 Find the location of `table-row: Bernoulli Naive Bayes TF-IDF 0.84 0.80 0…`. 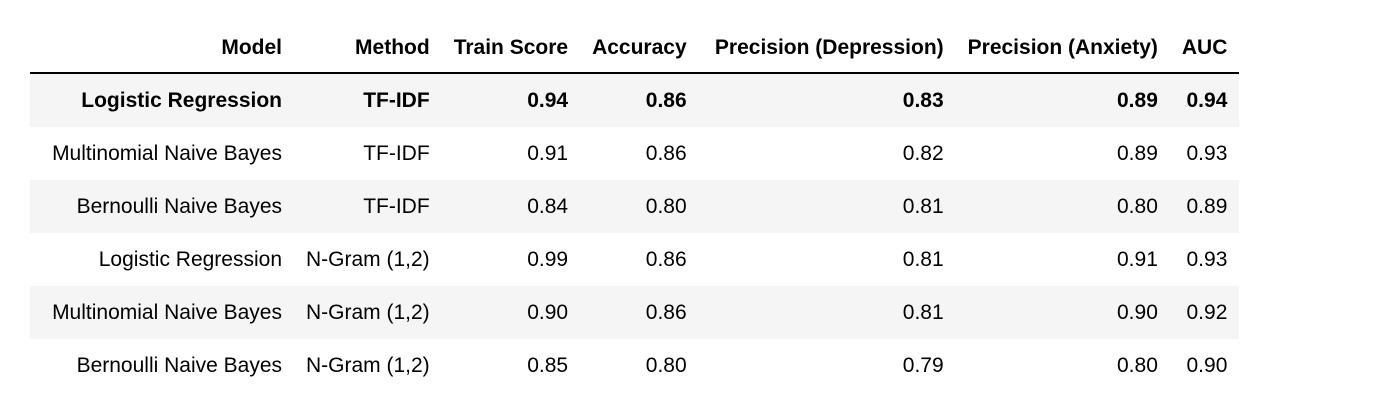

table-row: Bernoulli Naive Bayes TF-IDF 0.84 0.80 0… is located at coordinates (635, 206).